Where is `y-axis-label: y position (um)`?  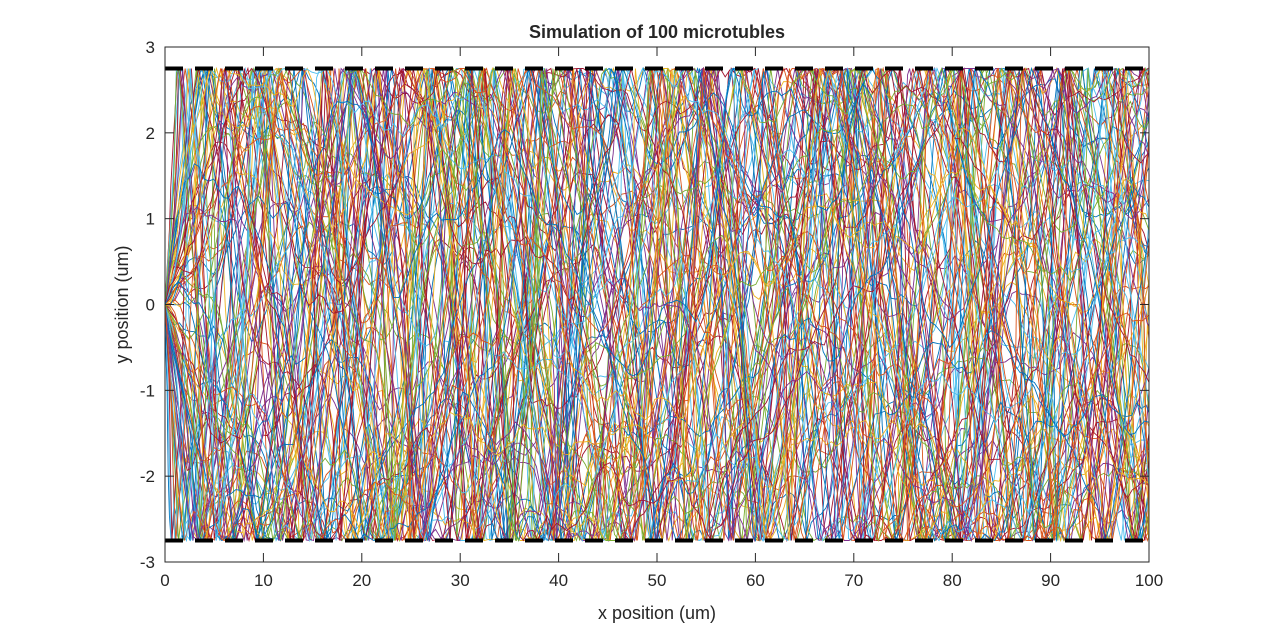
y-axis-label: y position (um) is located at coordinates (122, 304).